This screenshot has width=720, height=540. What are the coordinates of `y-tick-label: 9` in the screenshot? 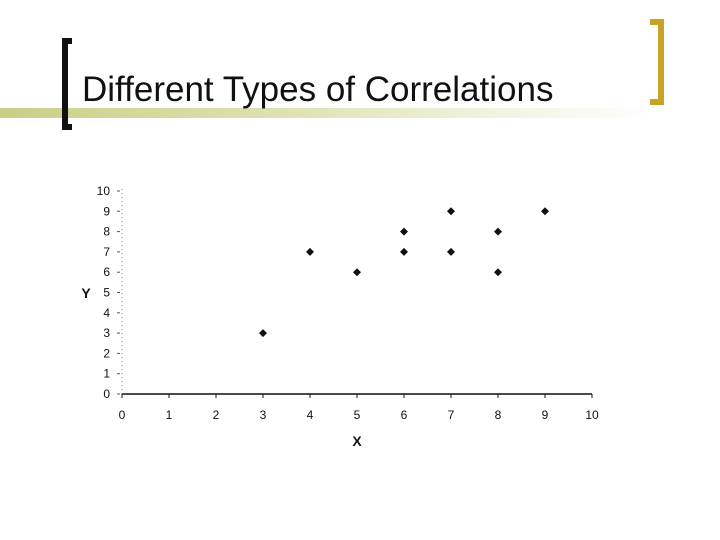 It's located at (106, 211).